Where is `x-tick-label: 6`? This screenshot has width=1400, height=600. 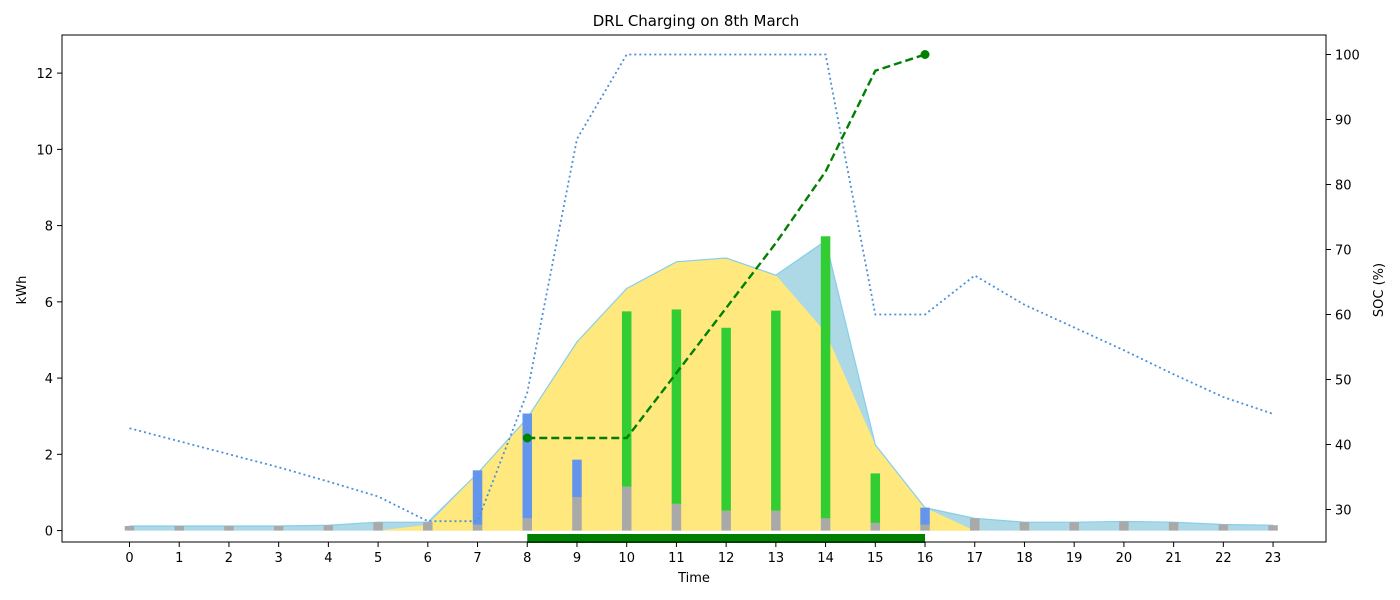 x-tick-label: 6 is located at coordinates (428, 558).